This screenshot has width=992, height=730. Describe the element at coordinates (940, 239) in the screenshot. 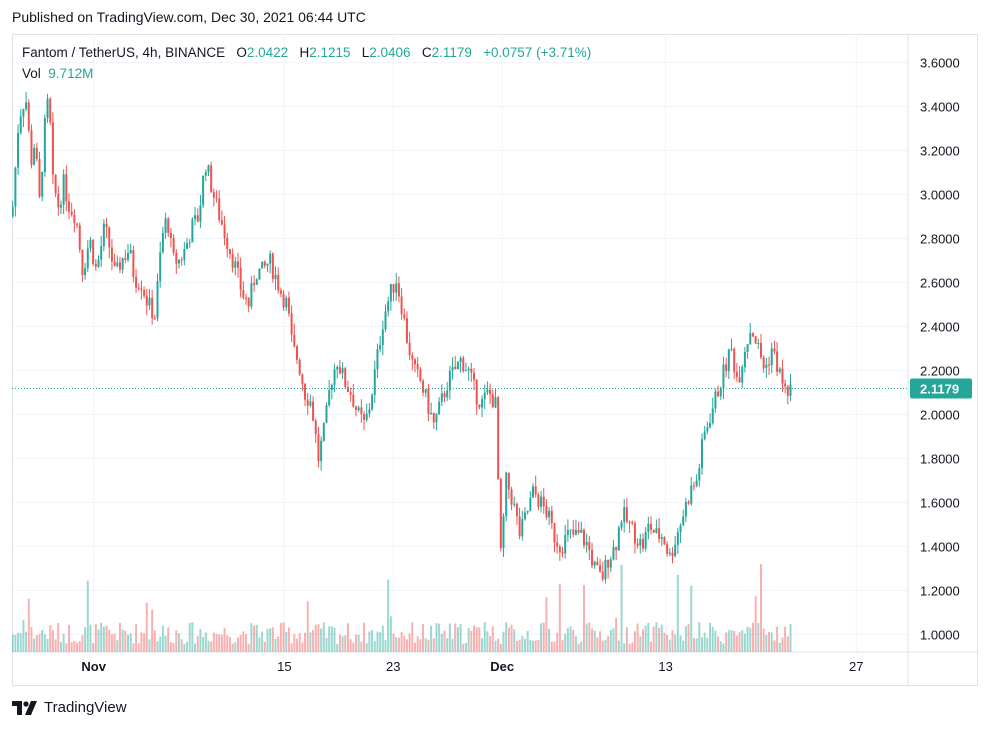

I see `y-tick-label: 2.8000` at that location.